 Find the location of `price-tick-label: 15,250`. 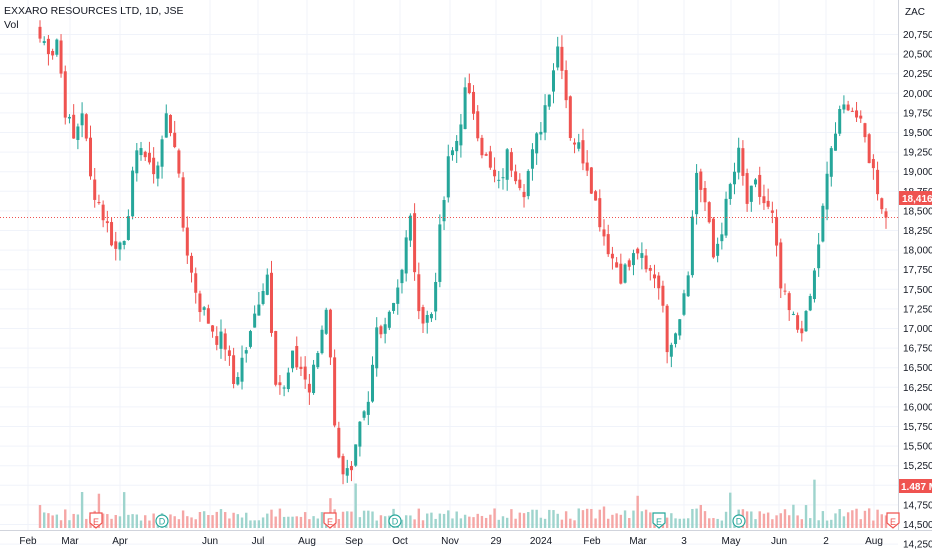

price-tick-label: 15,250 is located at coordinates (917, 466).